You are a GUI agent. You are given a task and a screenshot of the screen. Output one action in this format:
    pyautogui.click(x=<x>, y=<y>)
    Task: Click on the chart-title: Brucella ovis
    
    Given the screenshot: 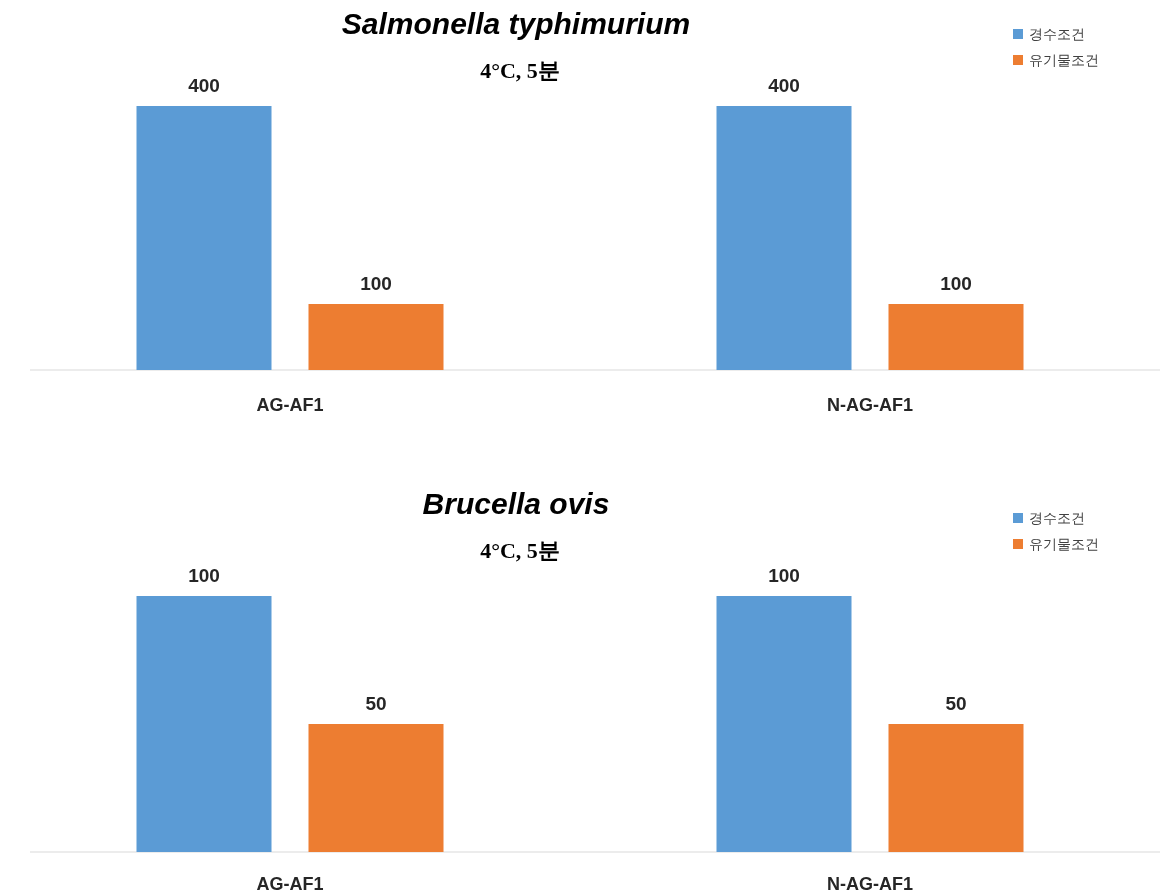 What is the action you would take?
    pyautogui.click(x=516, y=503)
    